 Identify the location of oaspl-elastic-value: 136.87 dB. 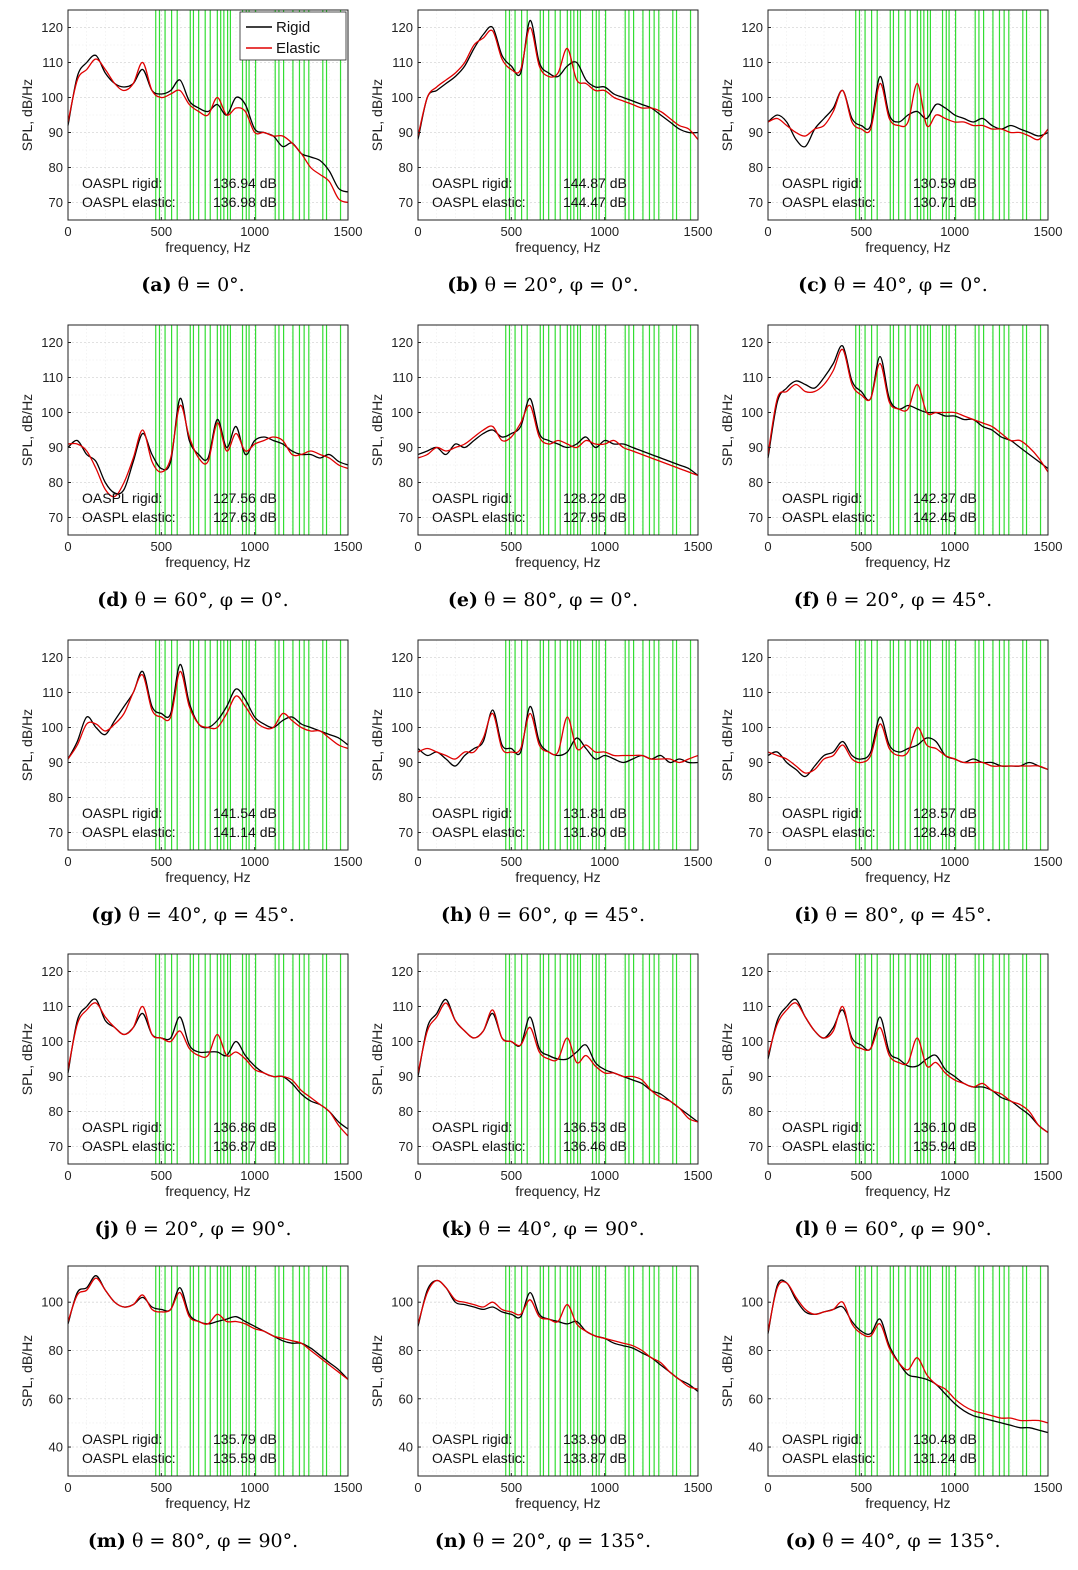
(245, 1146).